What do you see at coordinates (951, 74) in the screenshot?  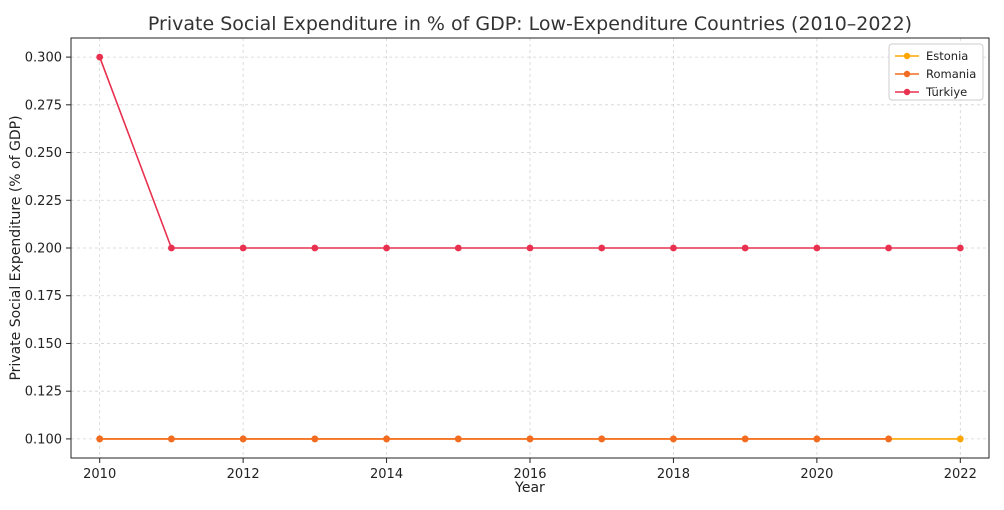 I see `legend-label-romania: Romania` at bounding box center [951, 74].